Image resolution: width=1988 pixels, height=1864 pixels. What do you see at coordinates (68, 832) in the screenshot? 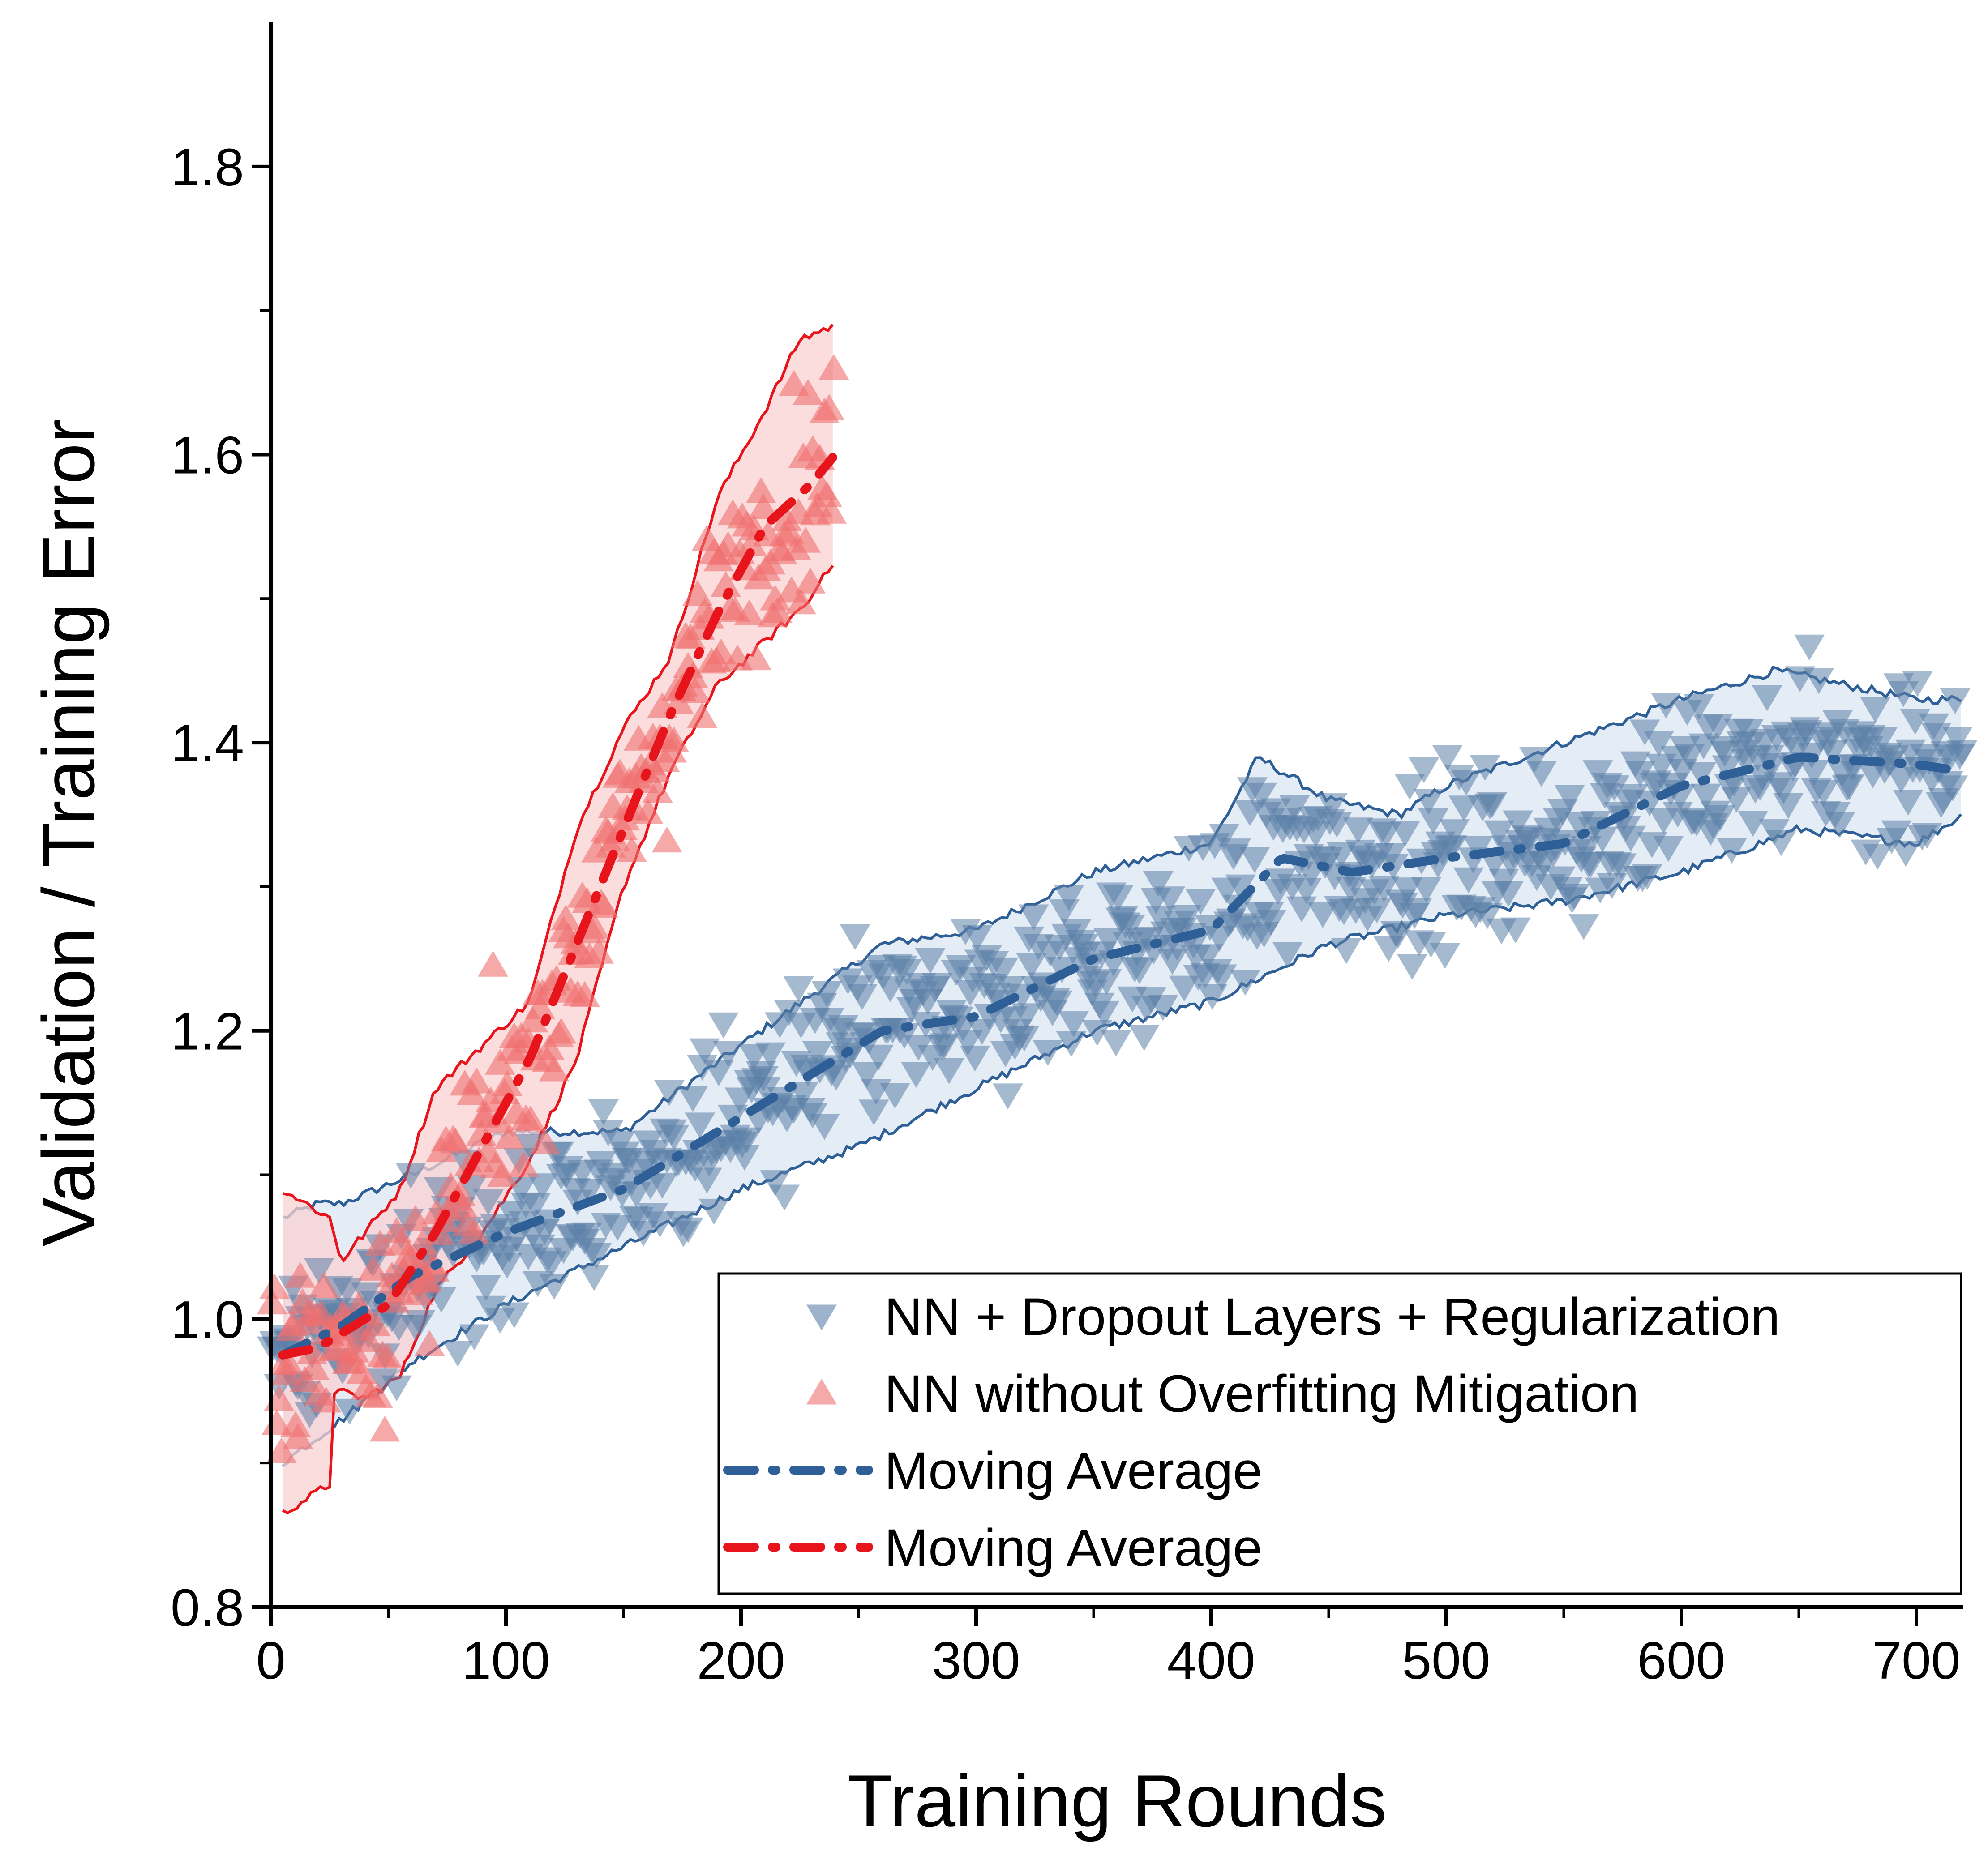
I see `y-axis-title: Validation / Training Error` at bounding box center [68, 832].